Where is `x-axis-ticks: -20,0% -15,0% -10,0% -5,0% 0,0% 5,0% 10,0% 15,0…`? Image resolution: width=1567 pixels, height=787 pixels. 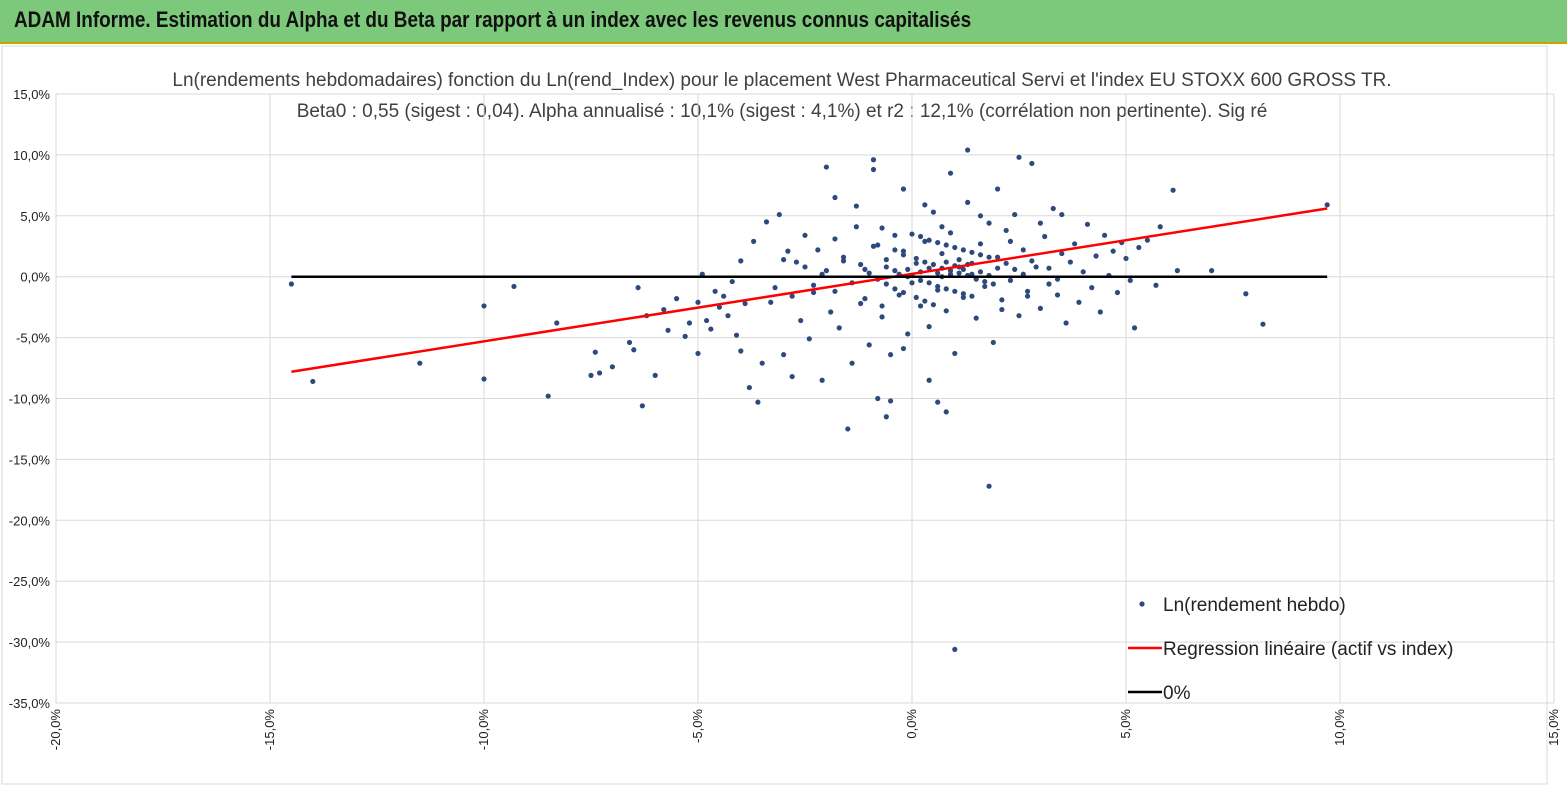
x-axis-ticks: -20,0% -15,0% -10,0% -5,0% 0,0% 5,0% 10,0% 15,0… is located at coordinates (804, 730).